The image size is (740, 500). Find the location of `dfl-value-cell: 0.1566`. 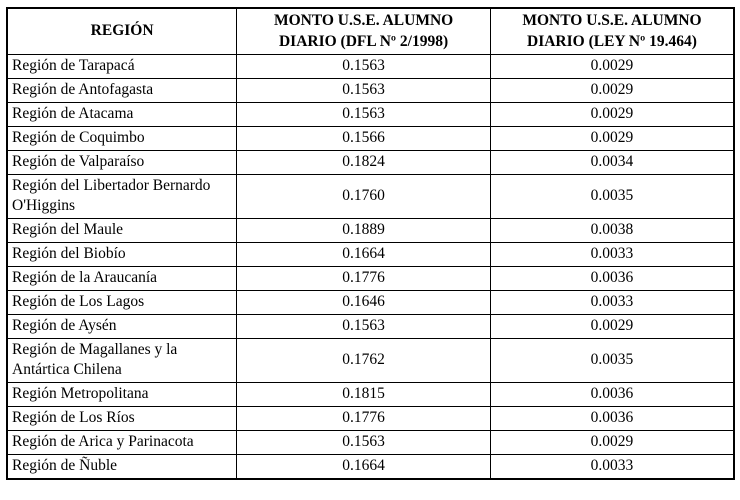

dfl-value-cell: 0.1566 is located at coordinates (363, 138).